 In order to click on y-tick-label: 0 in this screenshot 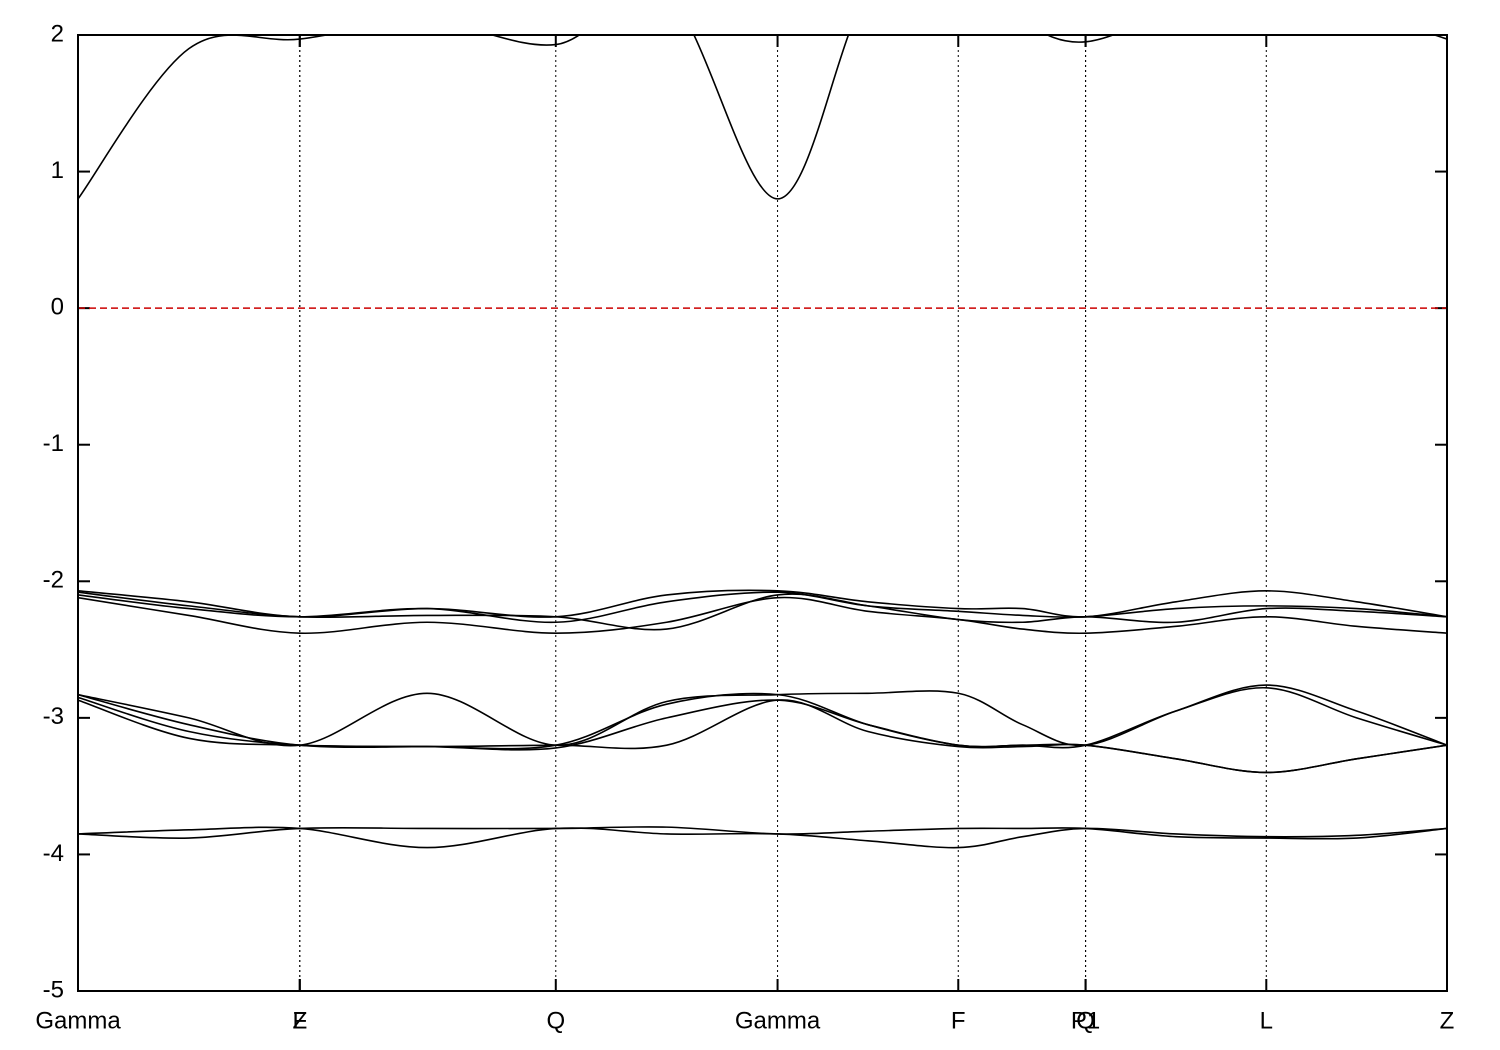, I will do `click(57, 306)`.